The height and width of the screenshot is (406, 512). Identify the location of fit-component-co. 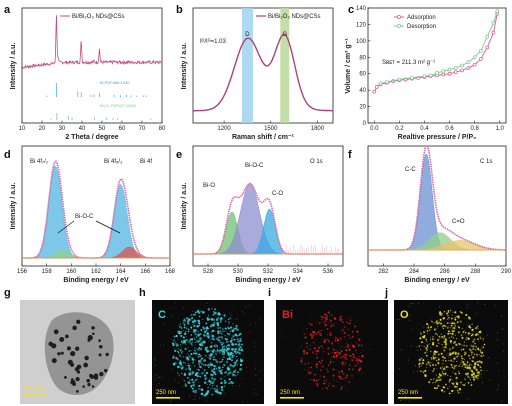
(268, 231).